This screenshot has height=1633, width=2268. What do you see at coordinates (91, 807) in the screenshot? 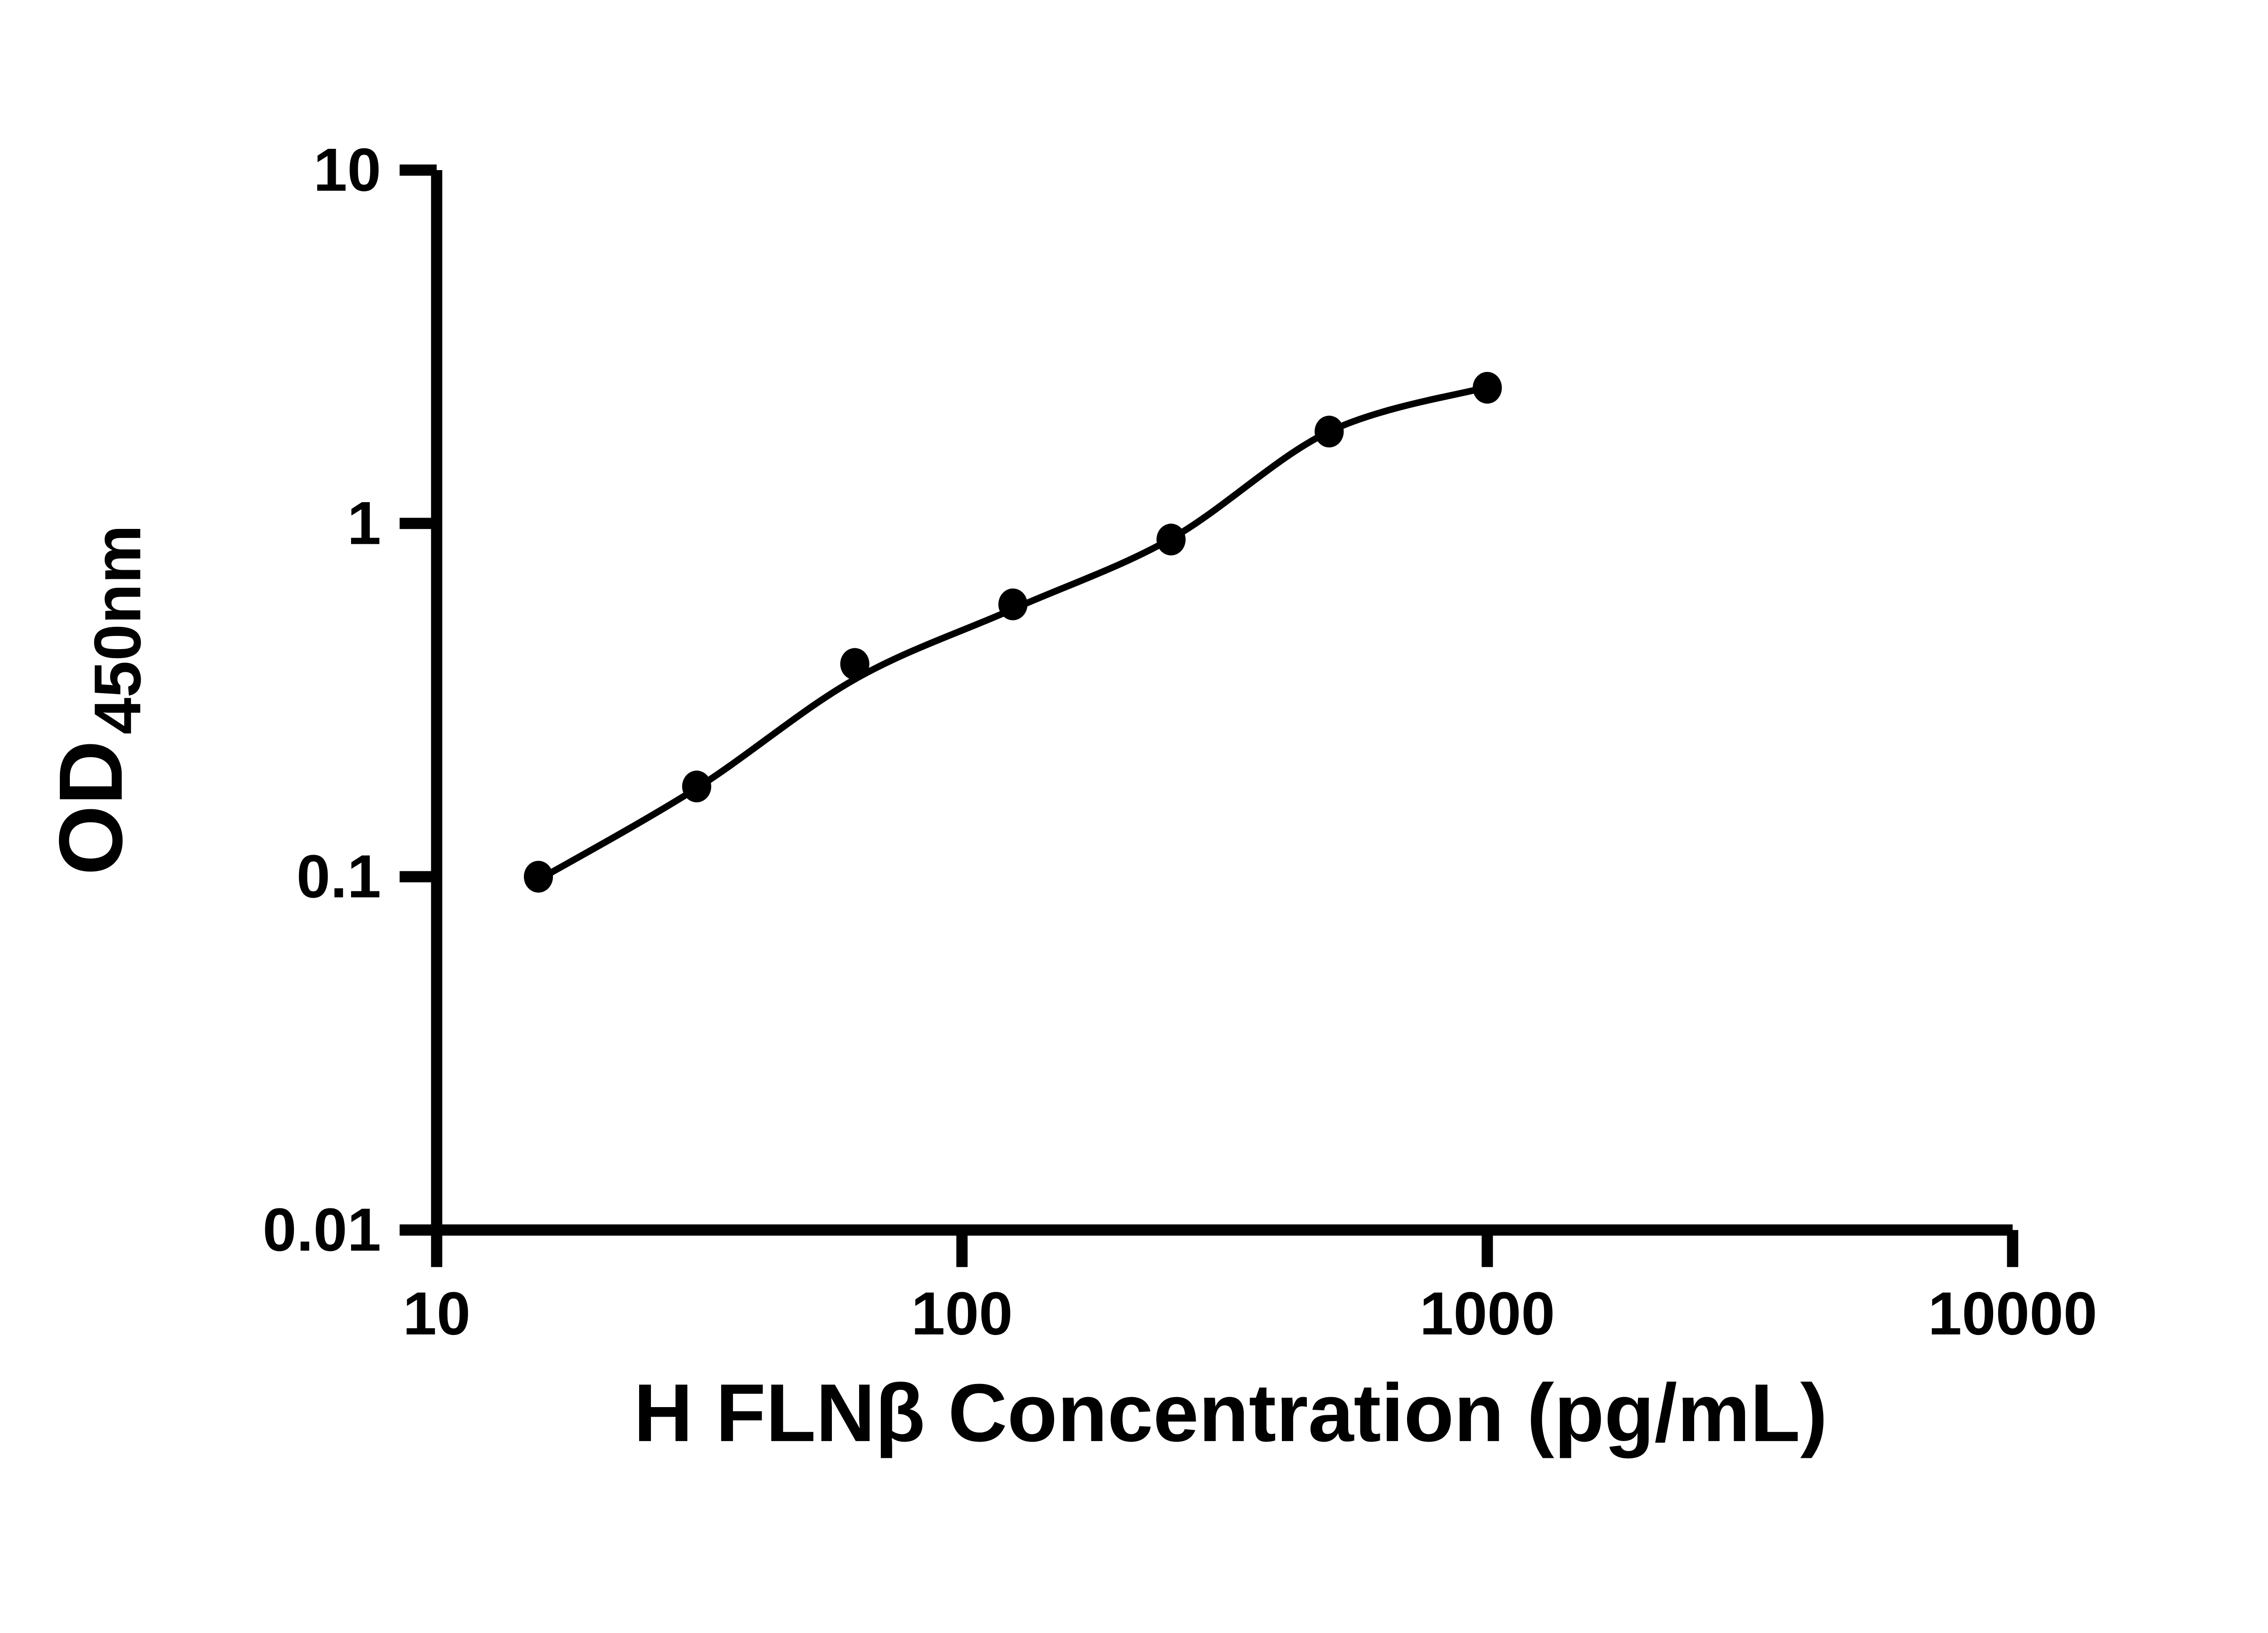
I see `y-axis-title-main: OD` at bounding box center [91, 807].